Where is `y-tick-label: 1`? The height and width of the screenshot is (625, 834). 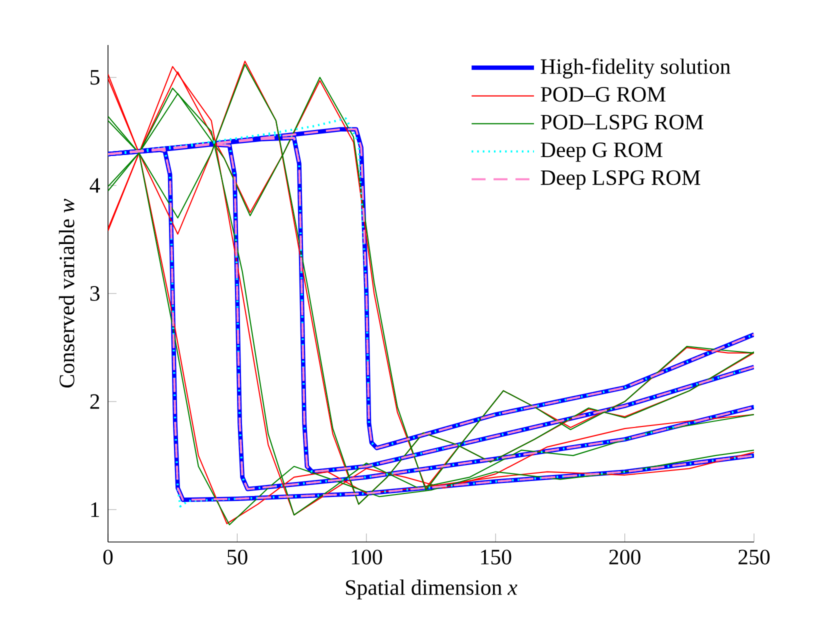 y-tick-label: 1 is located at coordinates (95, 509).